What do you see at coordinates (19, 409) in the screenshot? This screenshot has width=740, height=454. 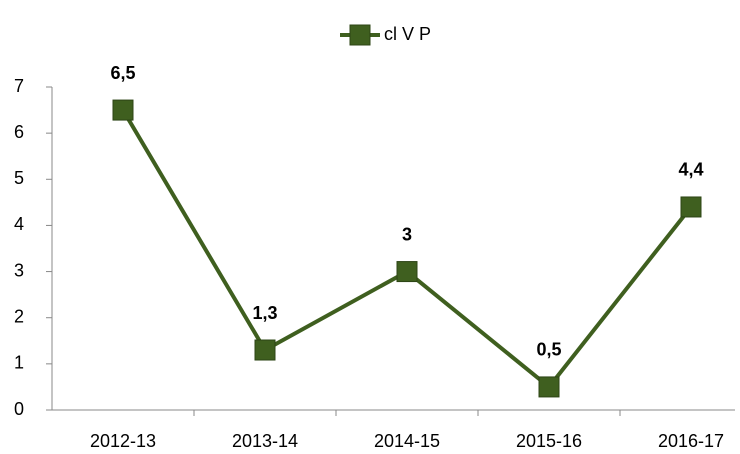 I see `y-tick-label: 0` at bounding box center [19, 409].